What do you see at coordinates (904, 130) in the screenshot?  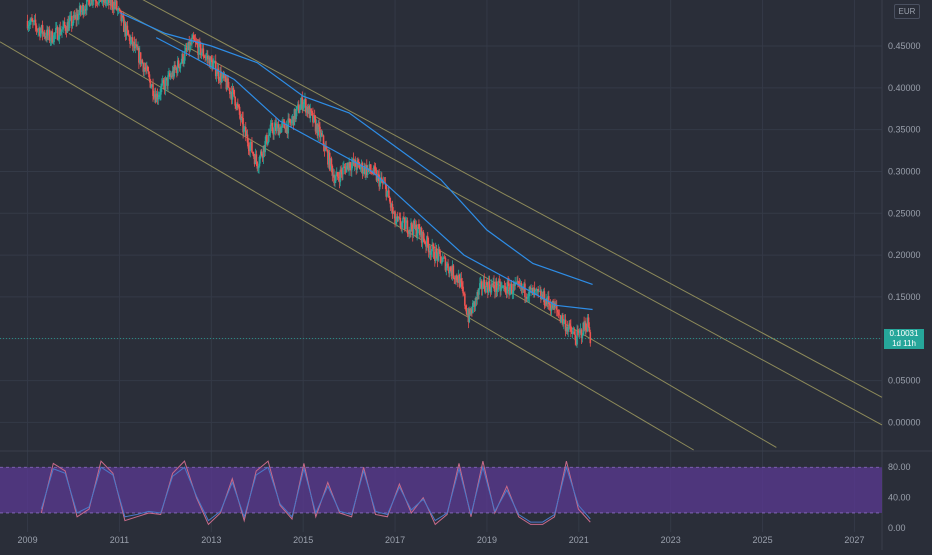 I see `y-tick-label: 0.35000` at bounding box center [904, 130].